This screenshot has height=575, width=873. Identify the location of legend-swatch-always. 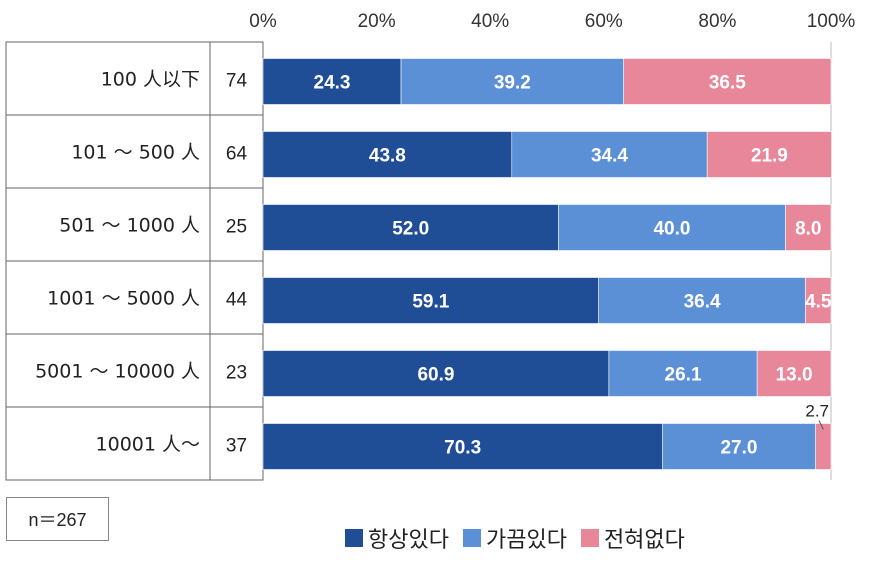
(354, 538).